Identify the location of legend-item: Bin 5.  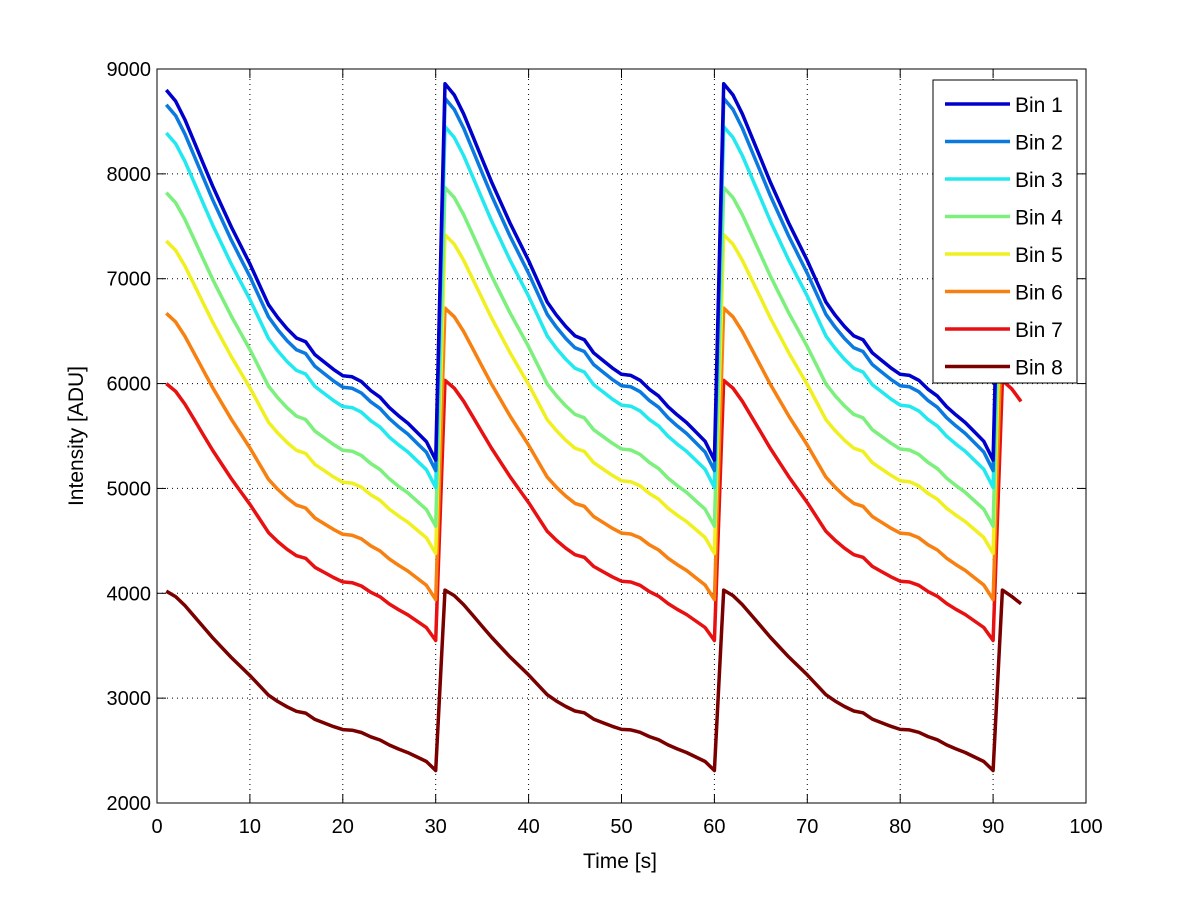
(1004, 255).